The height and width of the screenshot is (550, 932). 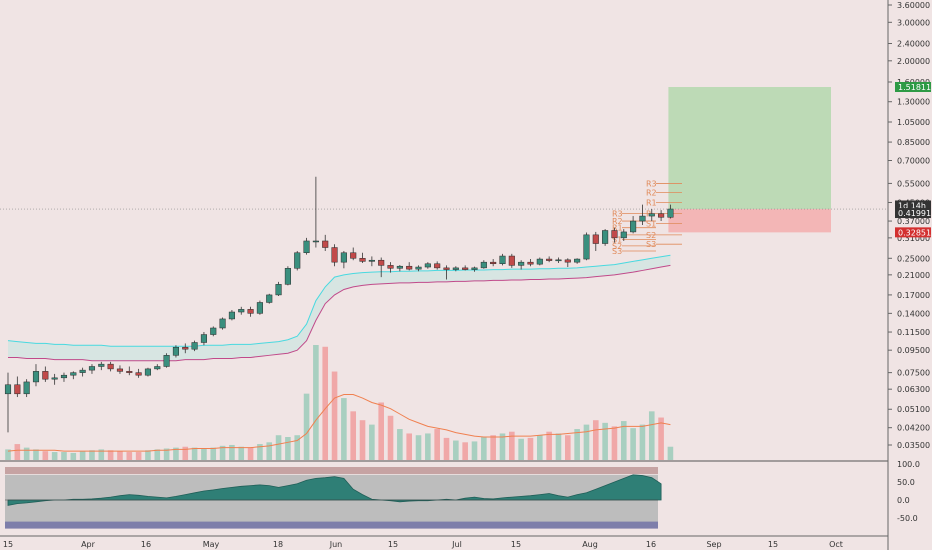 I want to click on price-tick-label: 0.14000, so click(x=913, y=313).